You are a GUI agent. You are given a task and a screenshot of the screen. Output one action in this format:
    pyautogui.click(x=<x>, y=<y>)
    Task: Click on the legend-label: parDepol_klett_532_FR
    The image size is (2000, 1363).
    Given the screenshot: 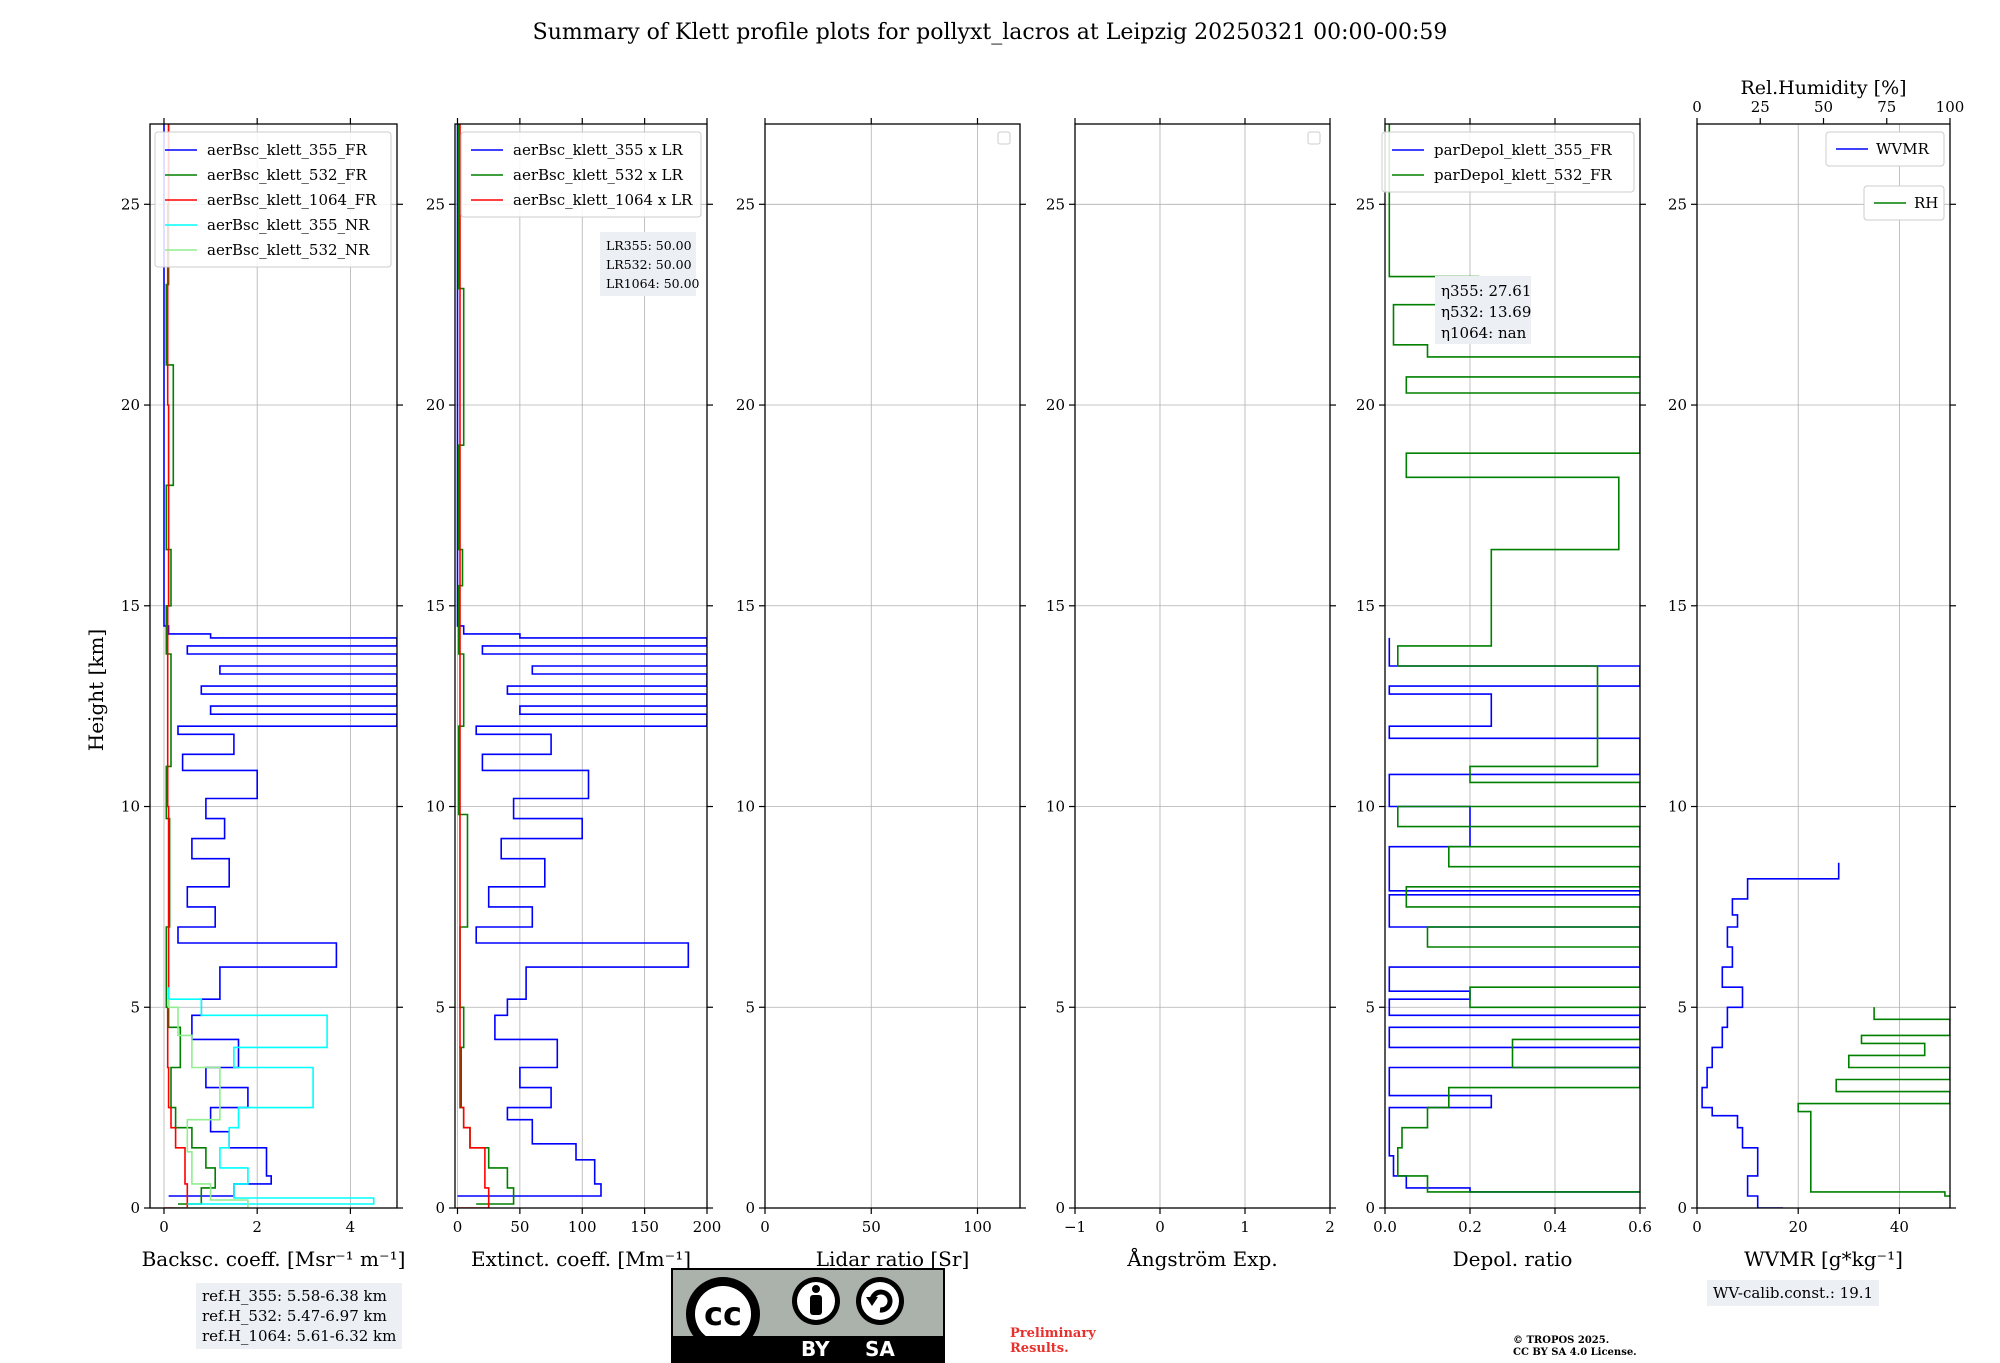 What is the action you would take?
    pyautogui.click(x=1523, y=175)
    